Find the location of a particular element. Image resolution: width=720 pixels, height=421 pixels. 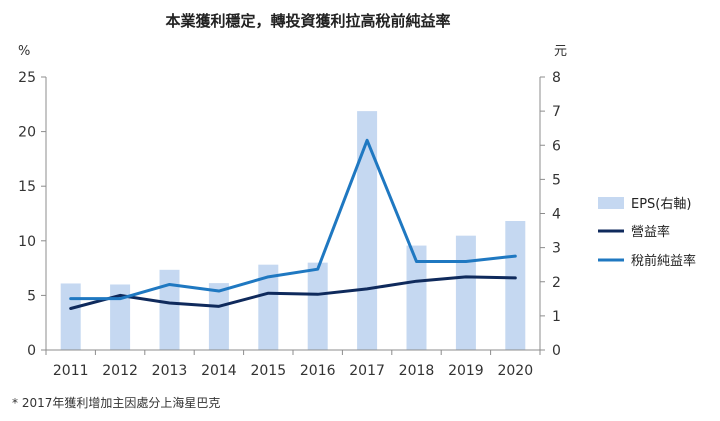

right-tick-label-3: 3 is located at coordinates (556, 249).